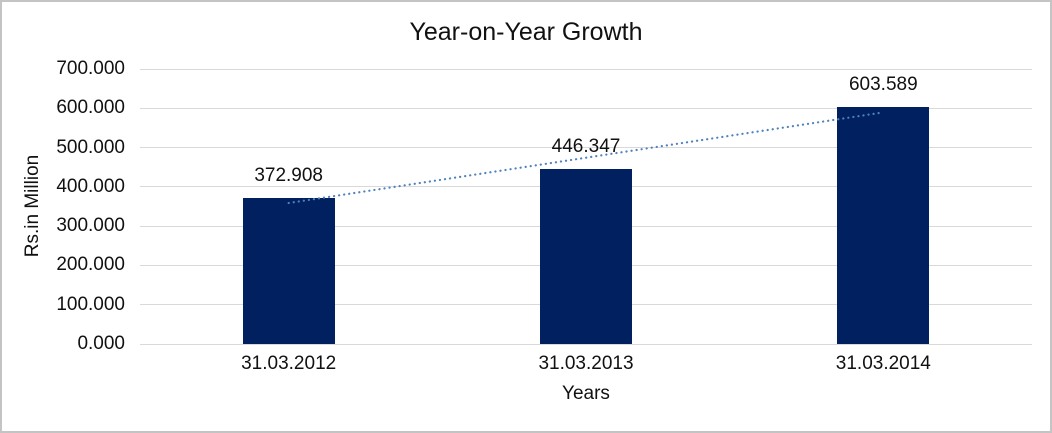 Image resolution: width=1052 pixels, height=433 pixels. I want to click on y-tick-label: 500.000, so click(90, 147).